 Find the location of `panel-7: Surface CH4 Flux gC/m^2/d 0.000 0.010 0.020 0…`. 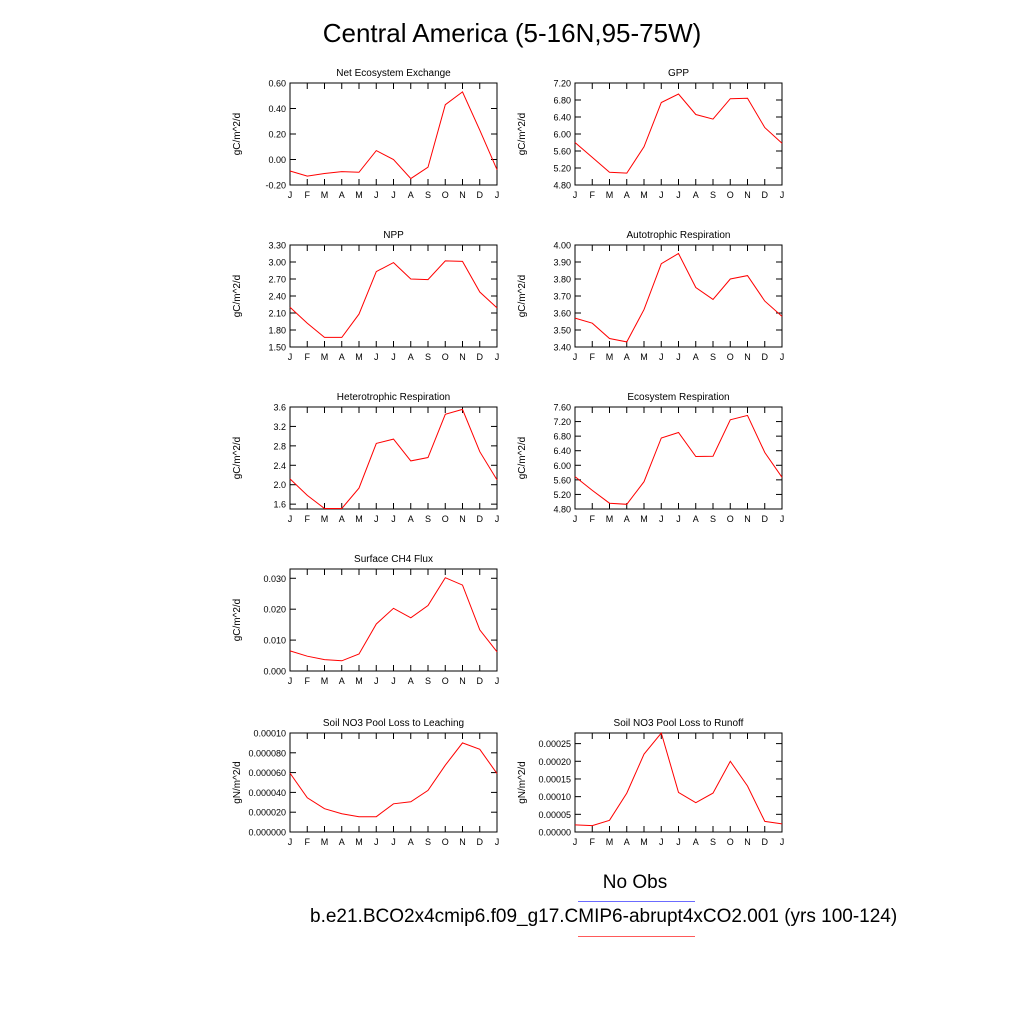

panel-7: Surface CH4 Flux gC/m^2/d 0.000 0.010 0.020 0… is located at coordinates (365, 620).